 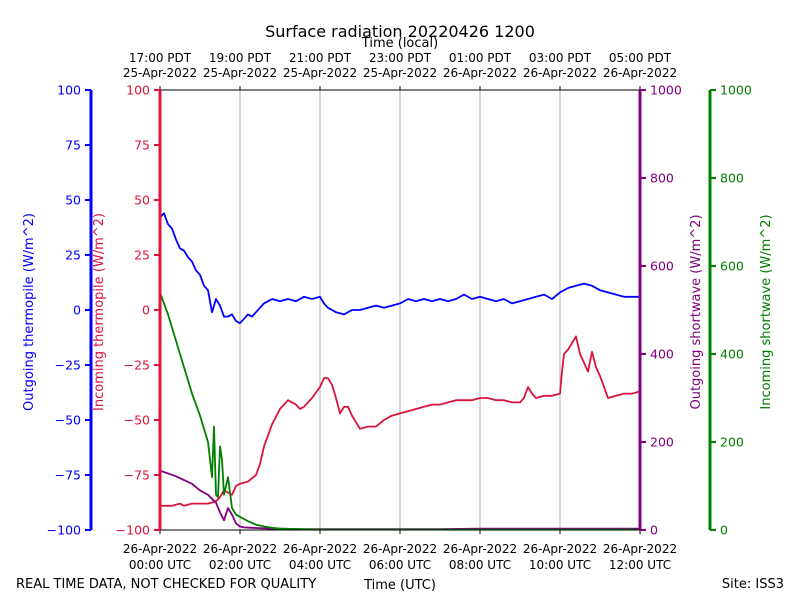 What do you see at coordinates (166, 584) in the screenshot?
I see `quality-disclaimer: REAL TIME DATA, NOT CHECKED FOR QUALITY` at bounding box center [166, 584].